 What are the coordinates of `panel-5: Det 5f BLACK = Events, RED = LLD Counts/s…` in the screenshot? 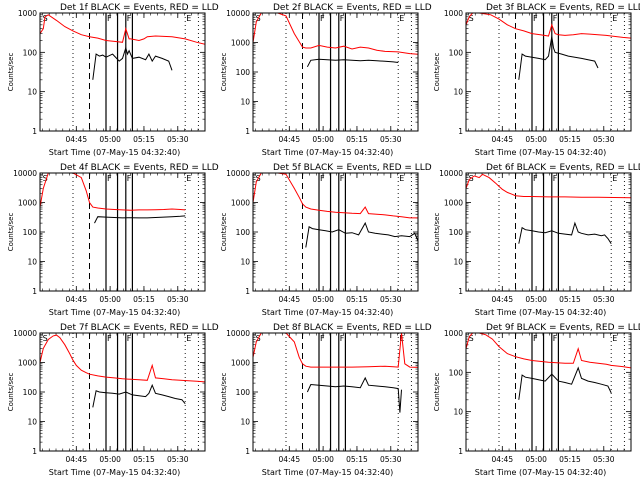 It's located at (326, 240).